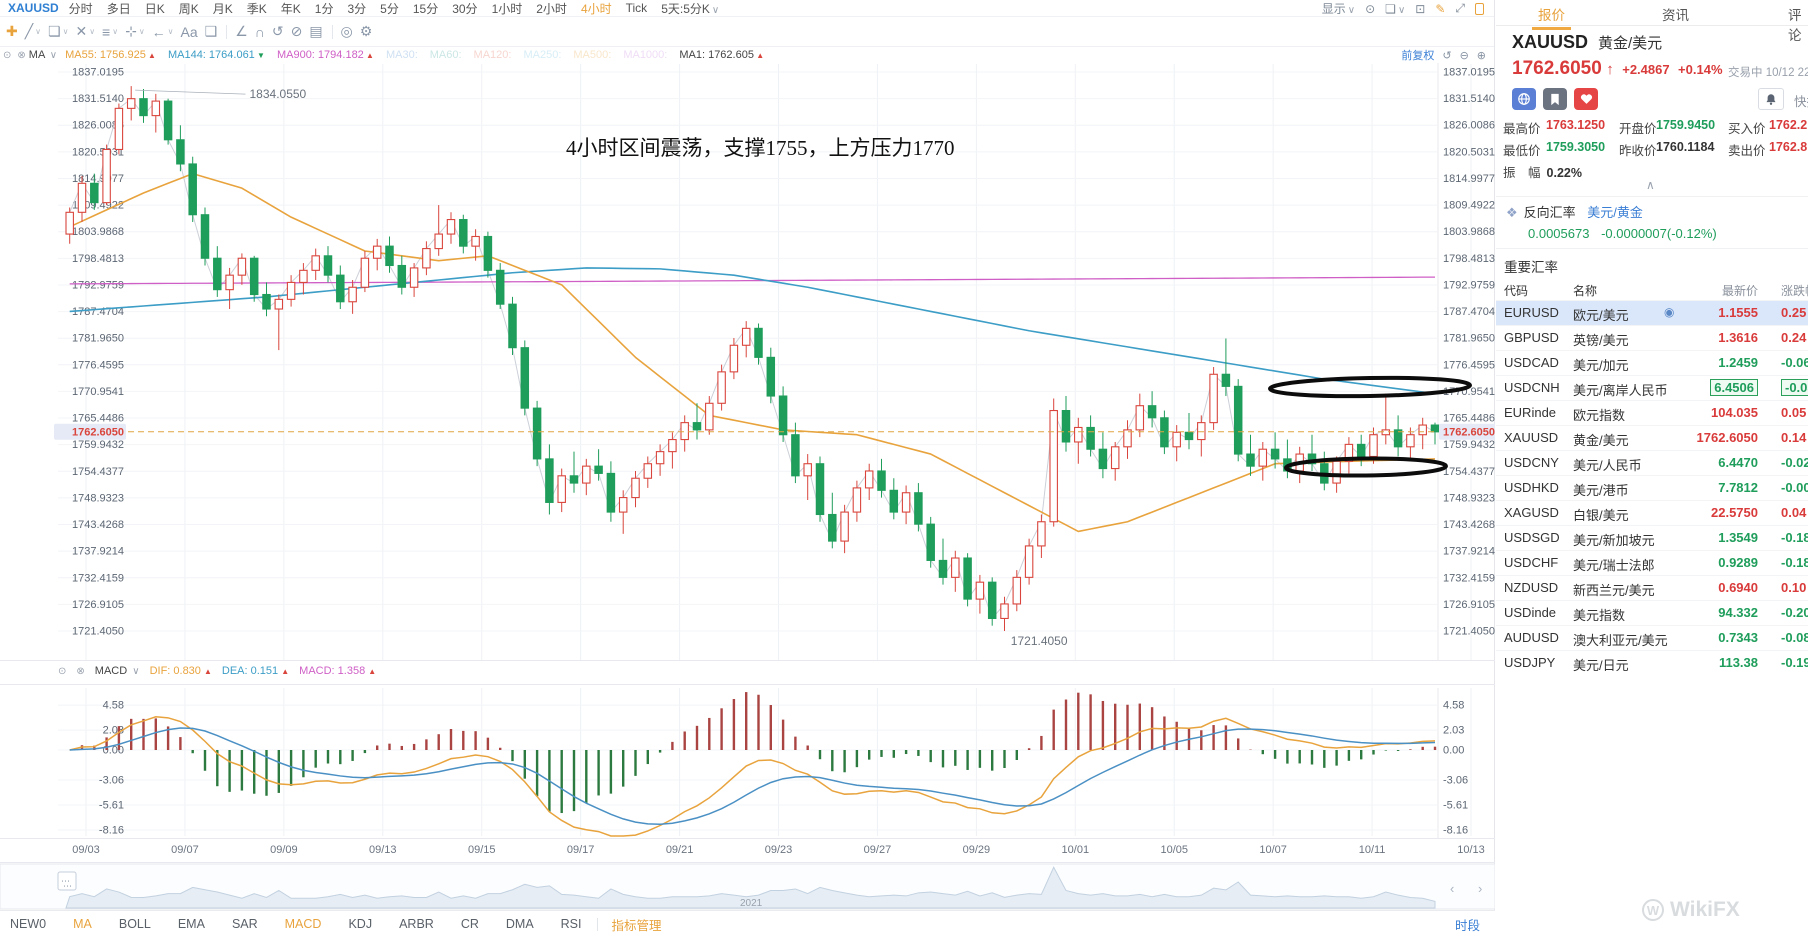 The height and width of the screenshot is (937, 1808). What do you see at coordinates (1794, 362) in the screenshot?
I see `quote-change-pct: -0.06` at bounding box center [1794, 362].